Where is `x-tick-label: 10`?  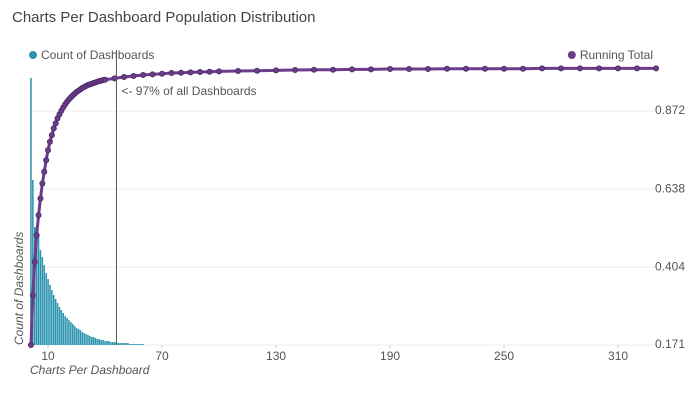
x-tick-label: 10 is located at coordinates (48, 356).